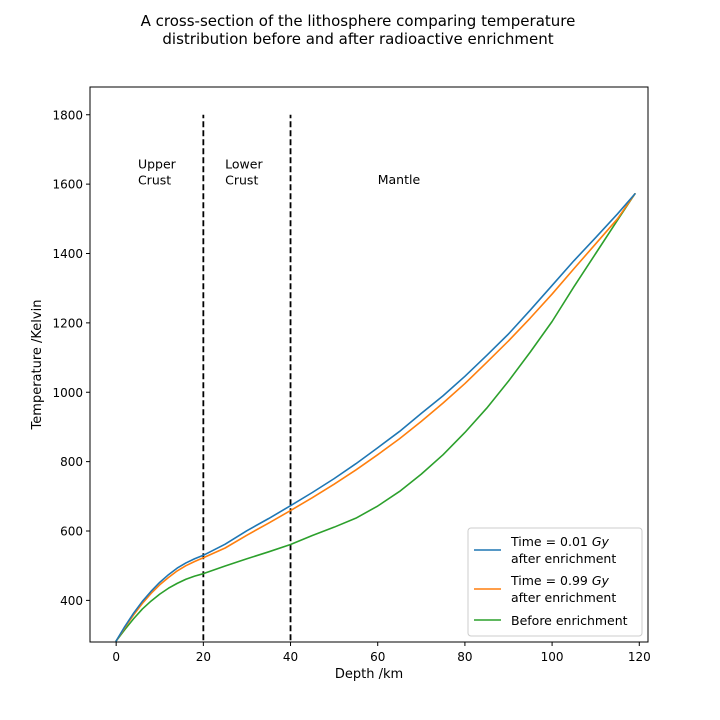  Describe the element at coordinates (116, 657) in the screenshot. I see `x-tick-label: 0` at that location.